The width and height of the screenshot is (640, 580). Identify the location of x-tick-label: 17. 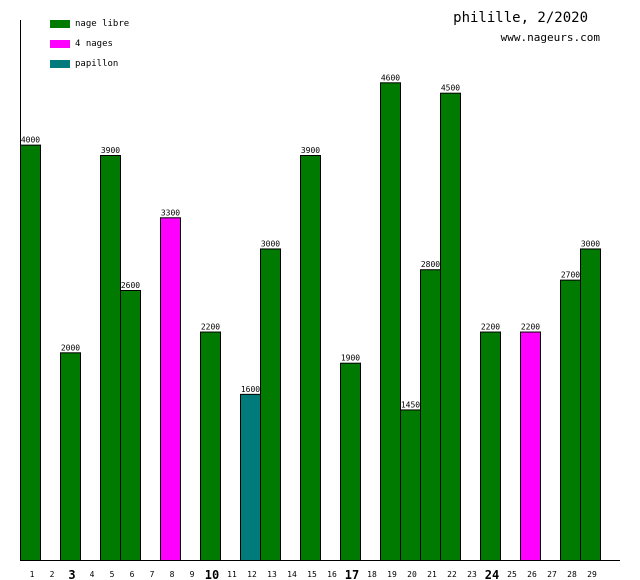
(352, 574).